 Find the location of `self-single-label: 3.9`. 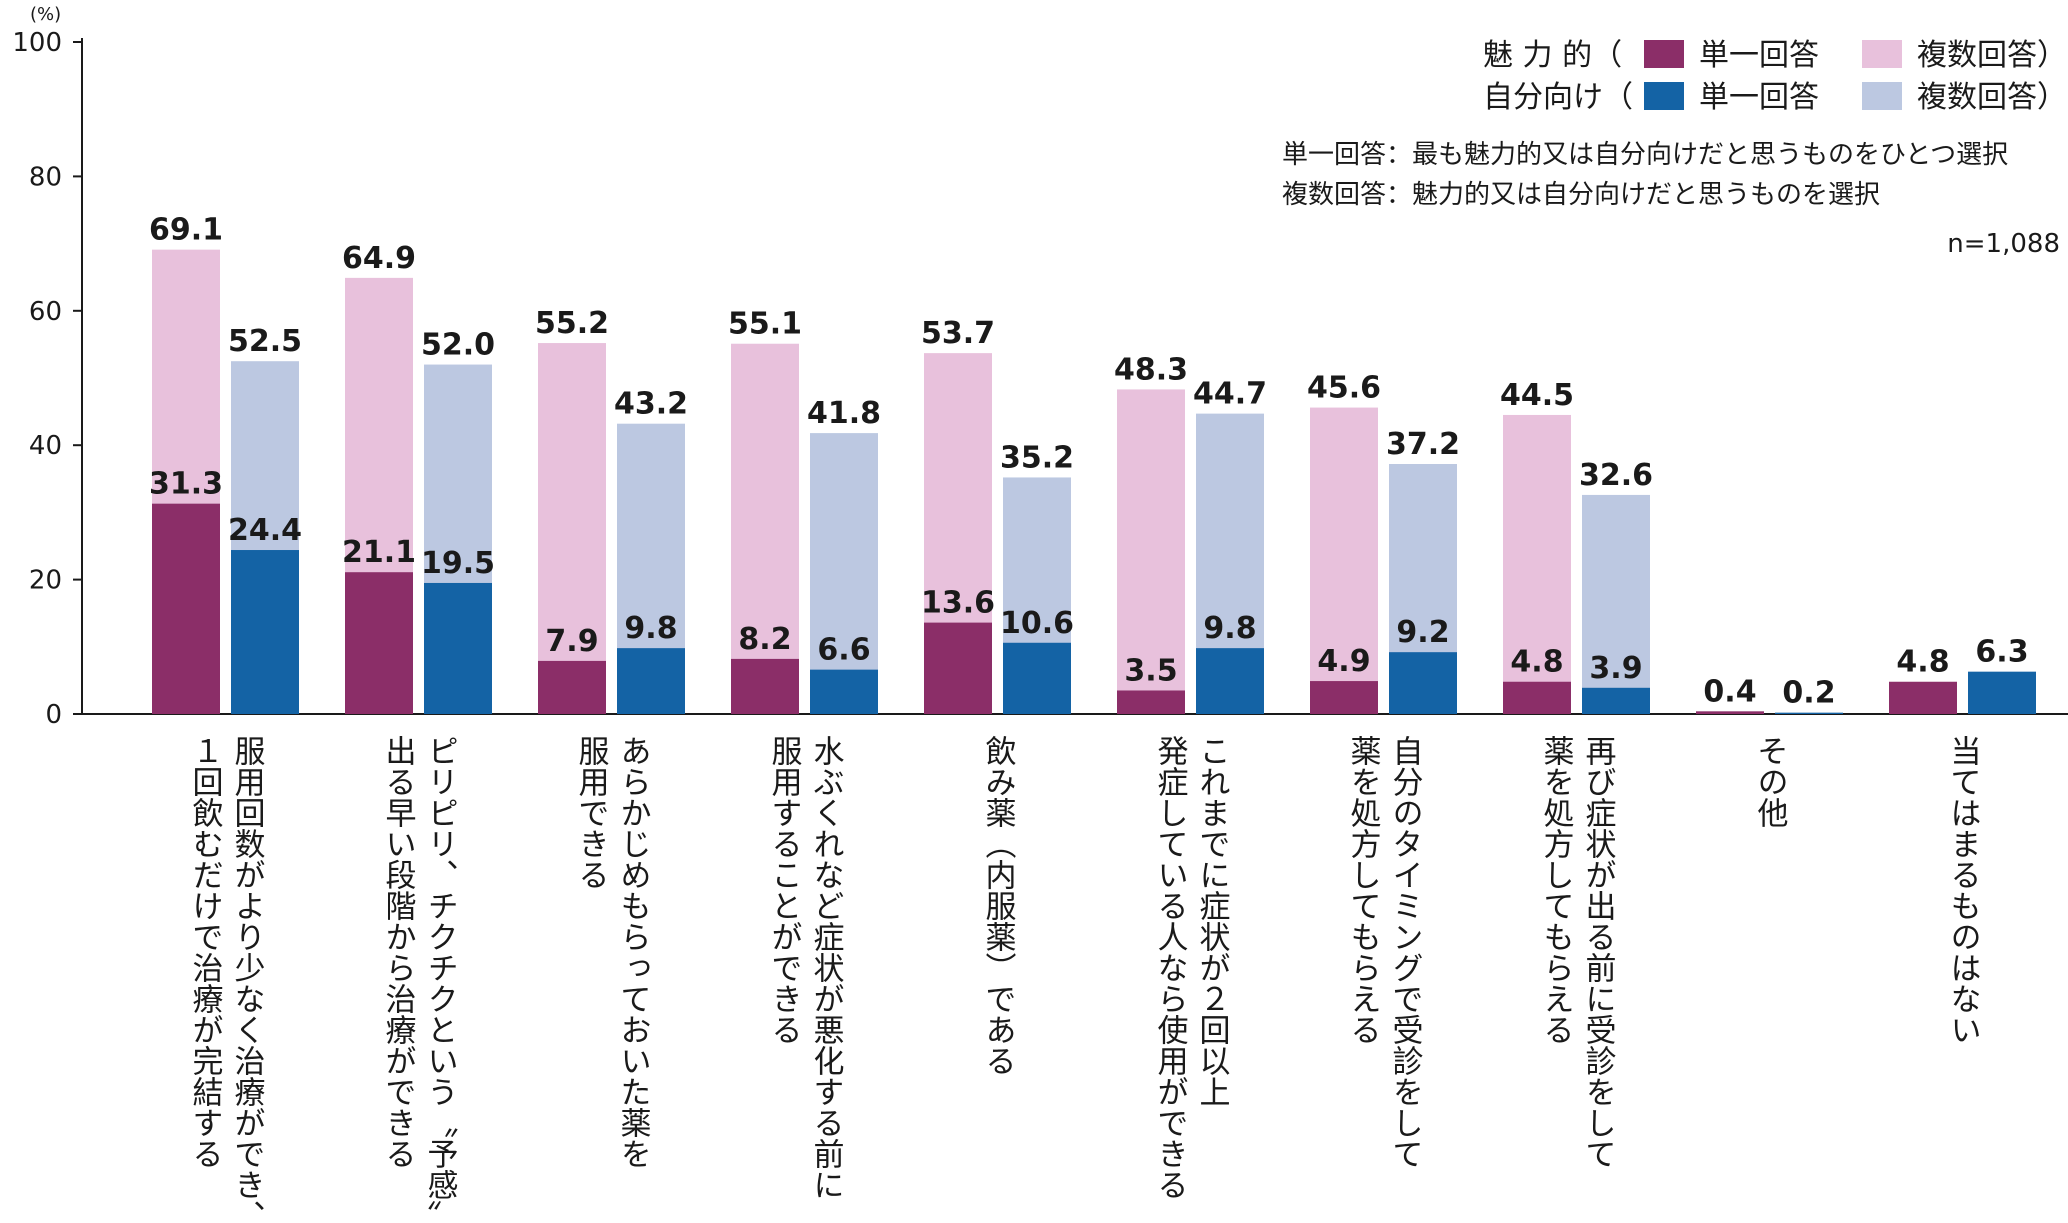

self-single-label: 3.9 is located at coordinates (1615, 668).